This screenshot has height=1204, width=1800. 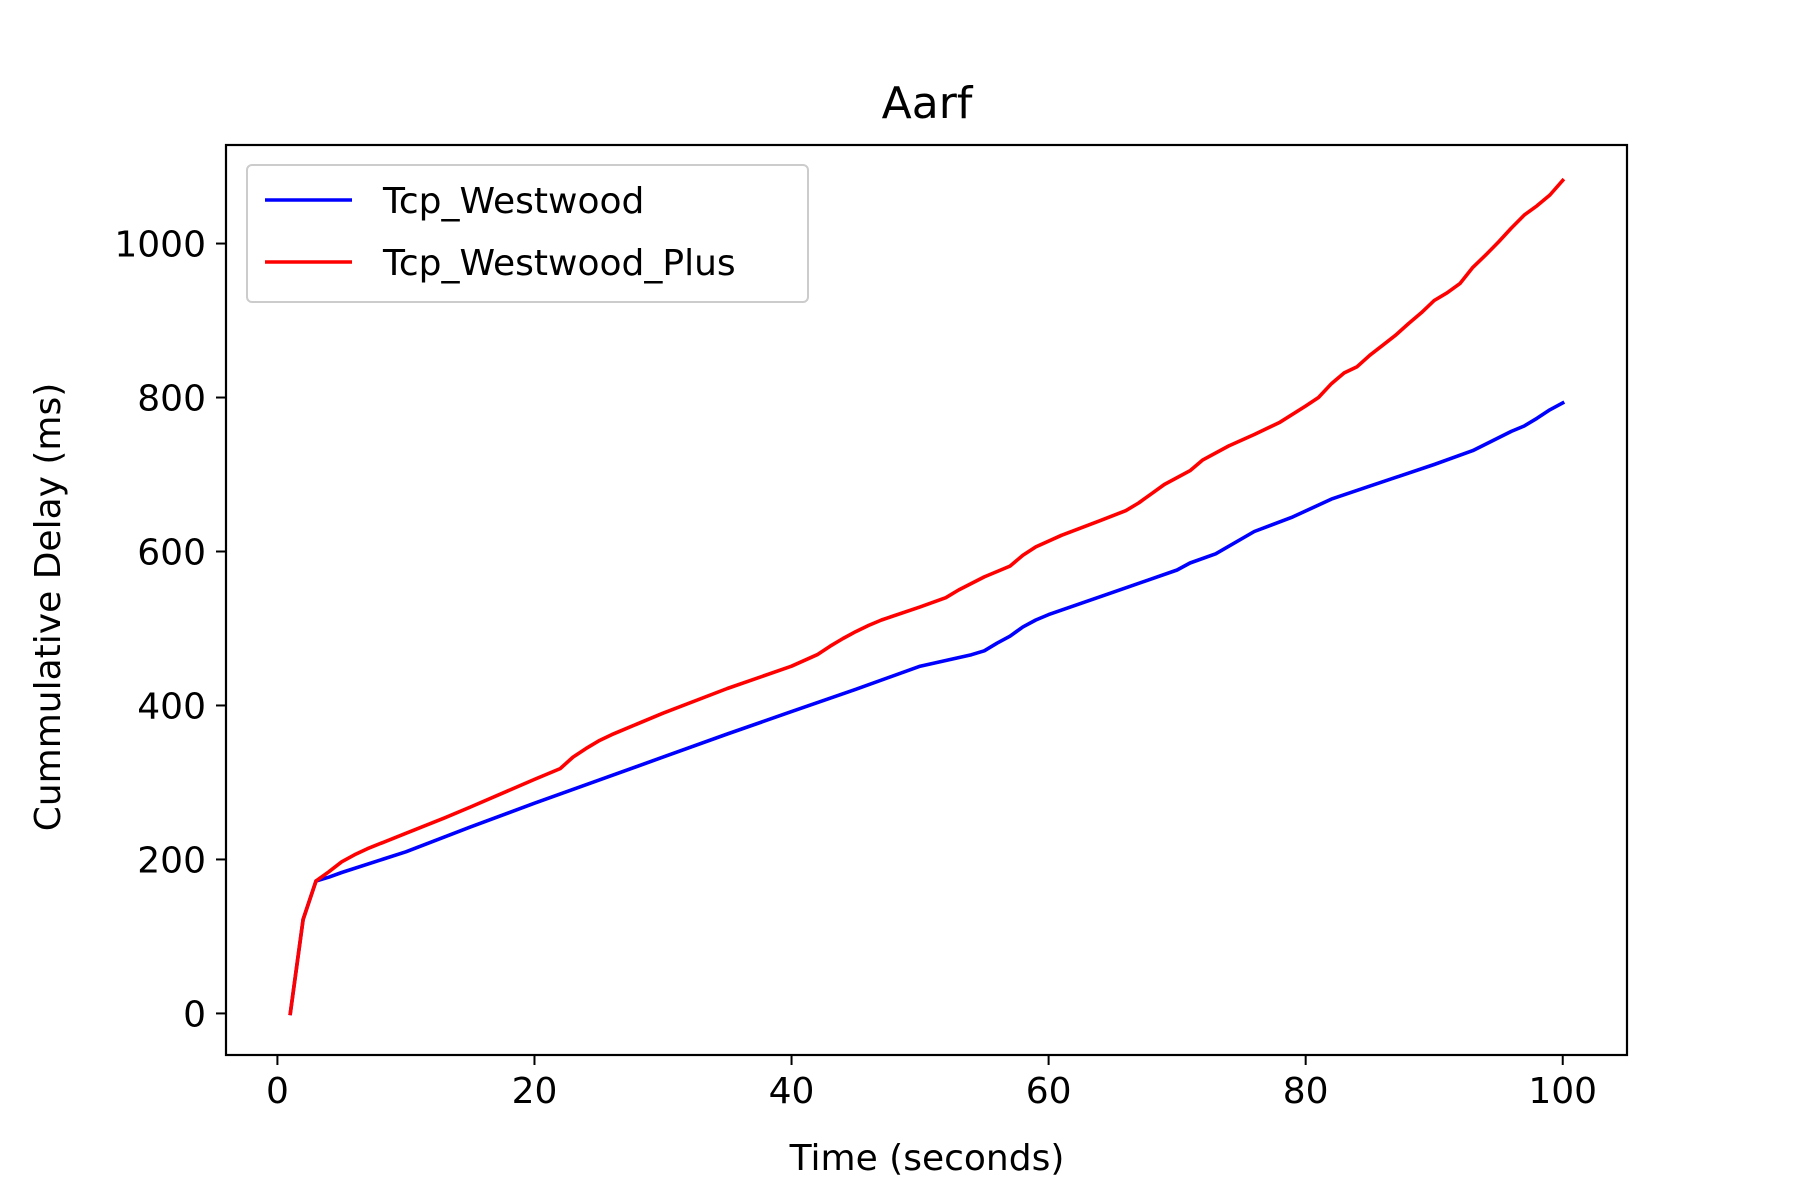 I want to click on x-tick-label: 40, so click(x=792, y=1091).